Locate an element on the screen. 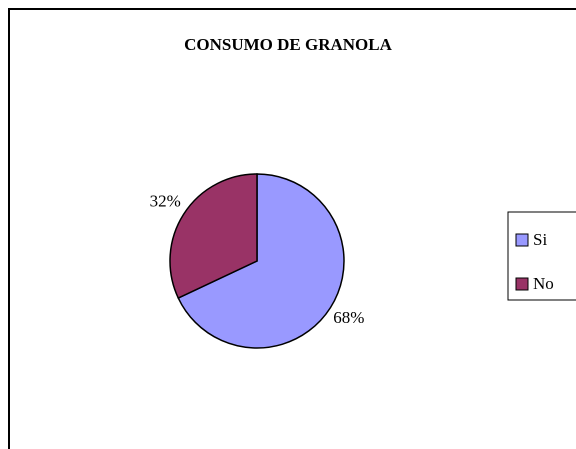 The image size is (576, 449). legend-label: Si is located at coordinates (540, 239).